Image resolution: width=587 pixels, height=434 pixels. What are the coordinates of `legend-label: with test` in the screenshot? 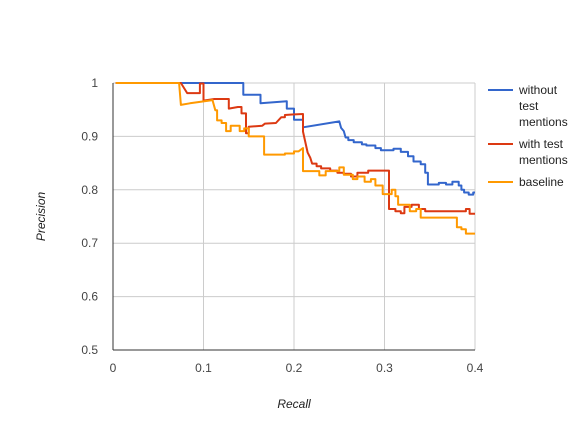 It's located at (541, 144).